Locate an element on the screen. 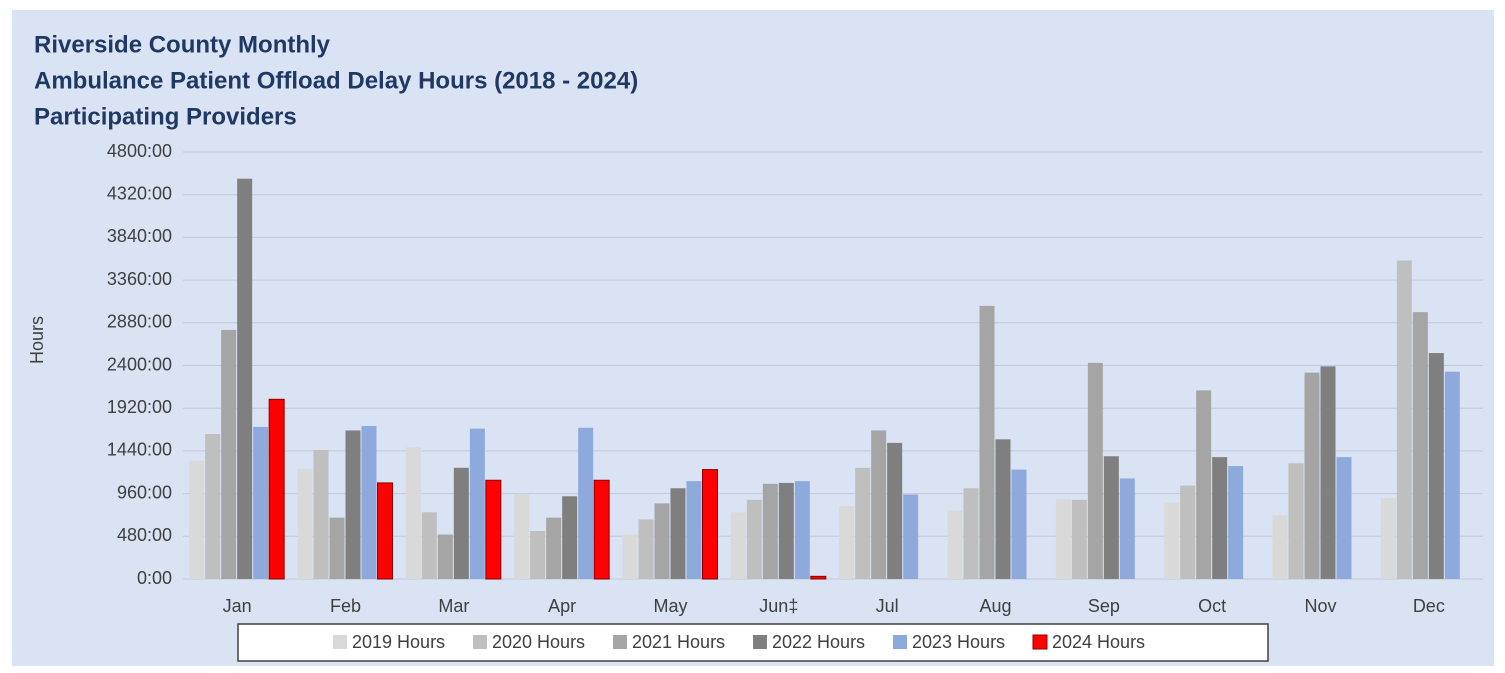 The height and width of the screenshot is (673, 1505). x-tick-label: Nov is located at coordinates (1320, 606).